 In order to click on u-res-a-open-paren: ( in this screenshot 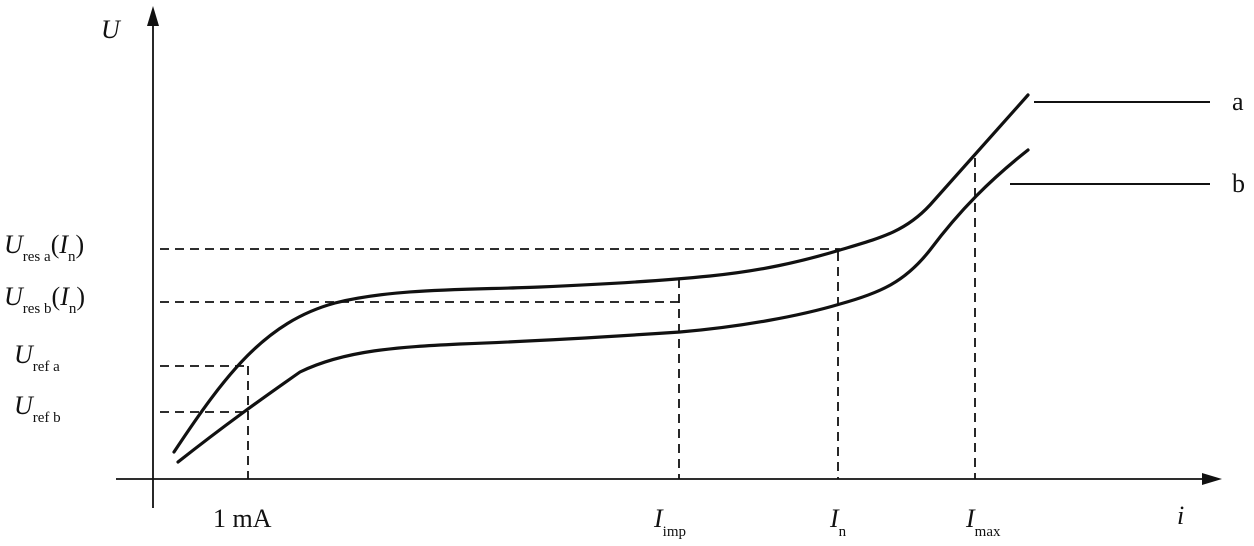, I will do `click(55, 244)`.